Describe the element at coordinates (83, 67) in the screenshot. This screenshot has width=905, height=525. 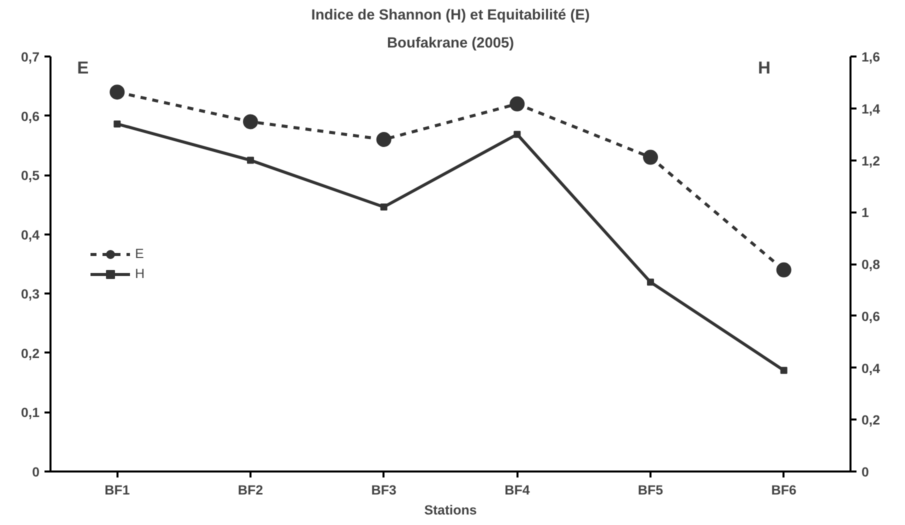
I see `annotation: E` at that location.